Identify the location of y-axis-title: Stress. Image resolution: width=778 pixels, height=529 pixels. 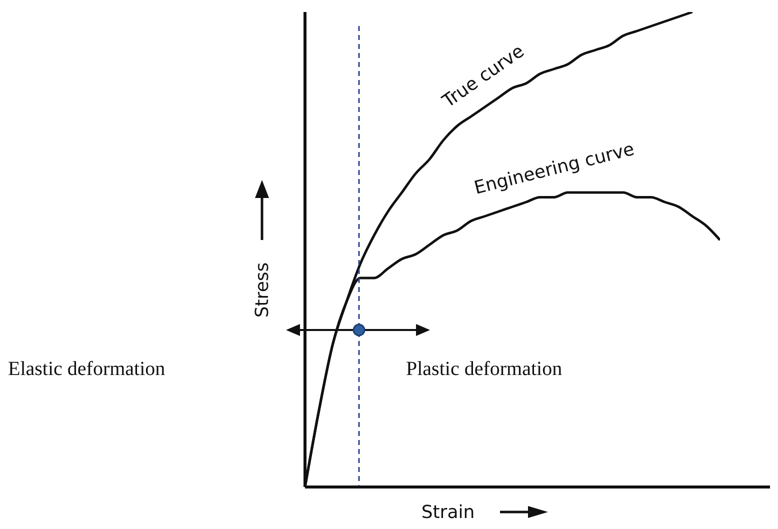
(262, 290).